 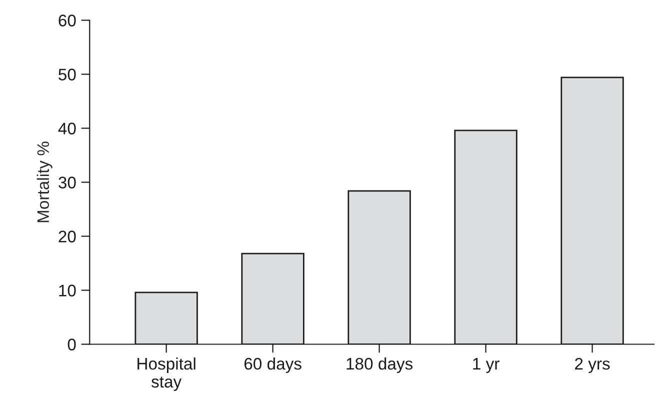 What do you see at coordinates (67, 74) in the screenshot?
I see `y-tick-label: 50` at bounding box center [67, 74].